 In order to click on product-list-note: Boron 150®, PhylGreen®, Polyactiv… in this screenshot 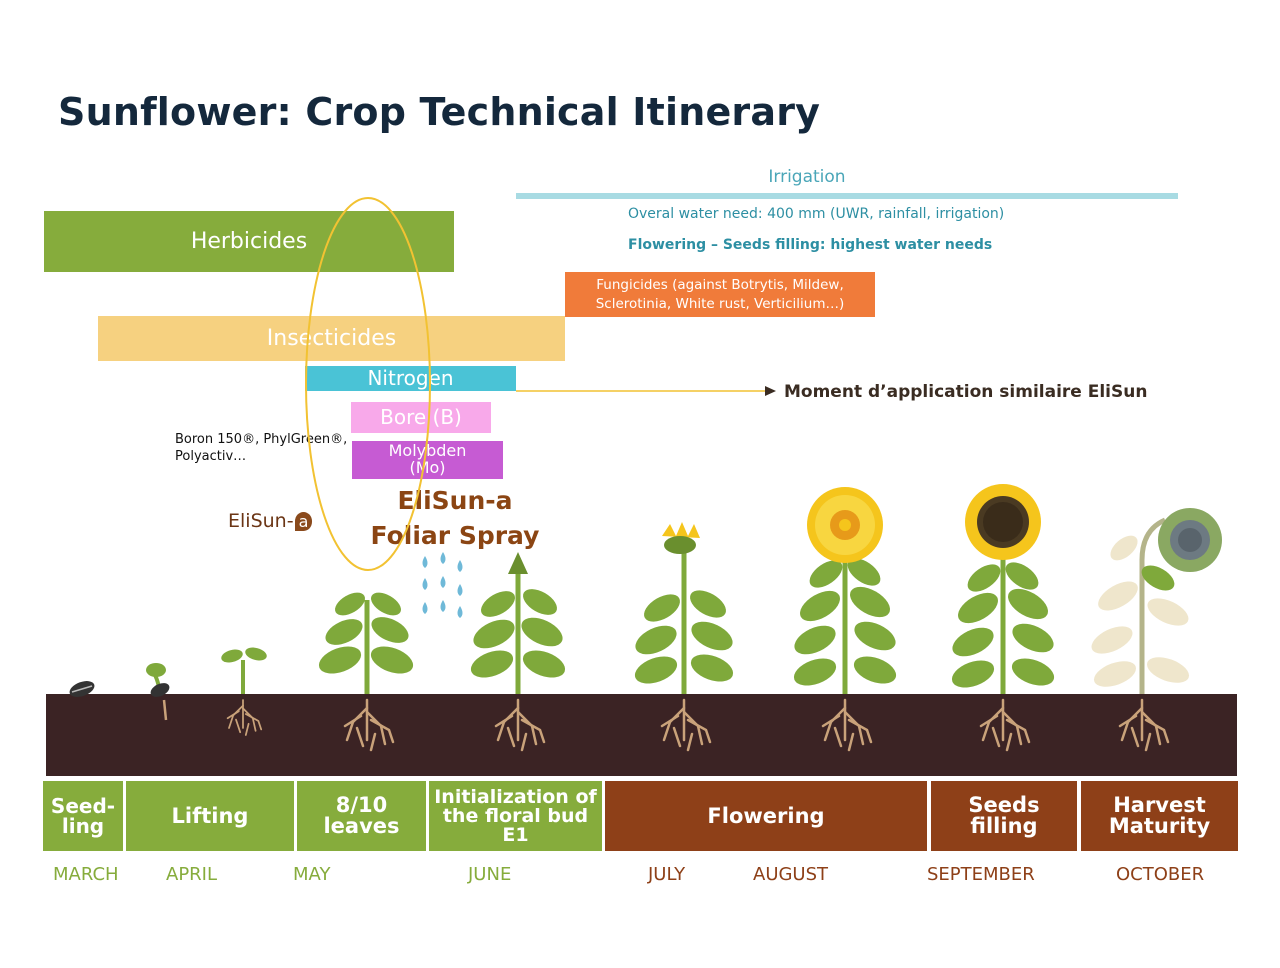, I will do `click(261, 449)`.